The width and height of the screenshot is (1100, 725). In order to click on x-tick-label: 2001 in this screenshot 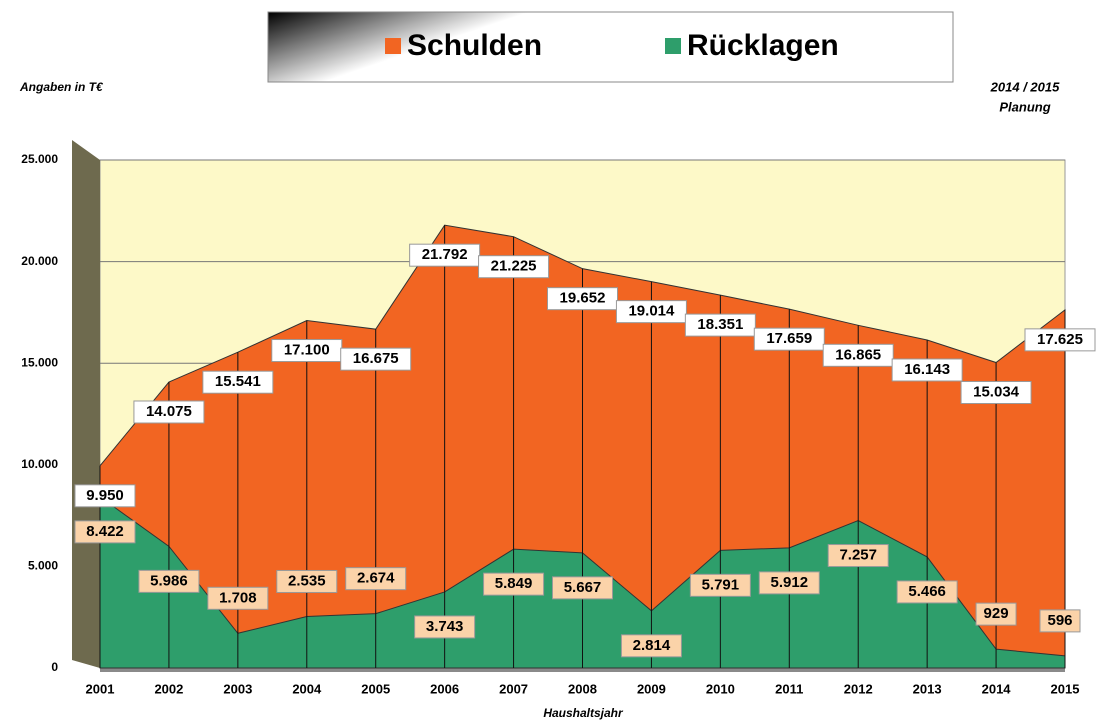, I will do `click(100, 688)`.